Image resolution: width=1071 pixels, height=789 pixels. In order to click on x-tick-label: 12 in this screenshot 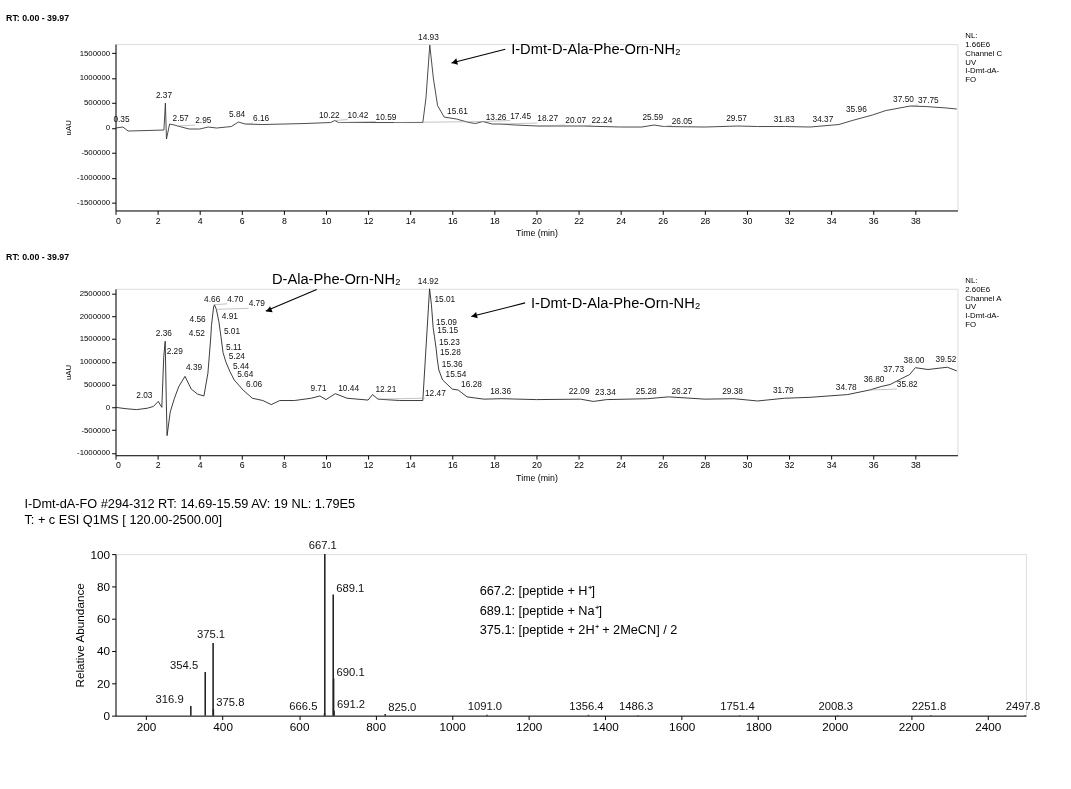, I will do `click(368, 220)`.